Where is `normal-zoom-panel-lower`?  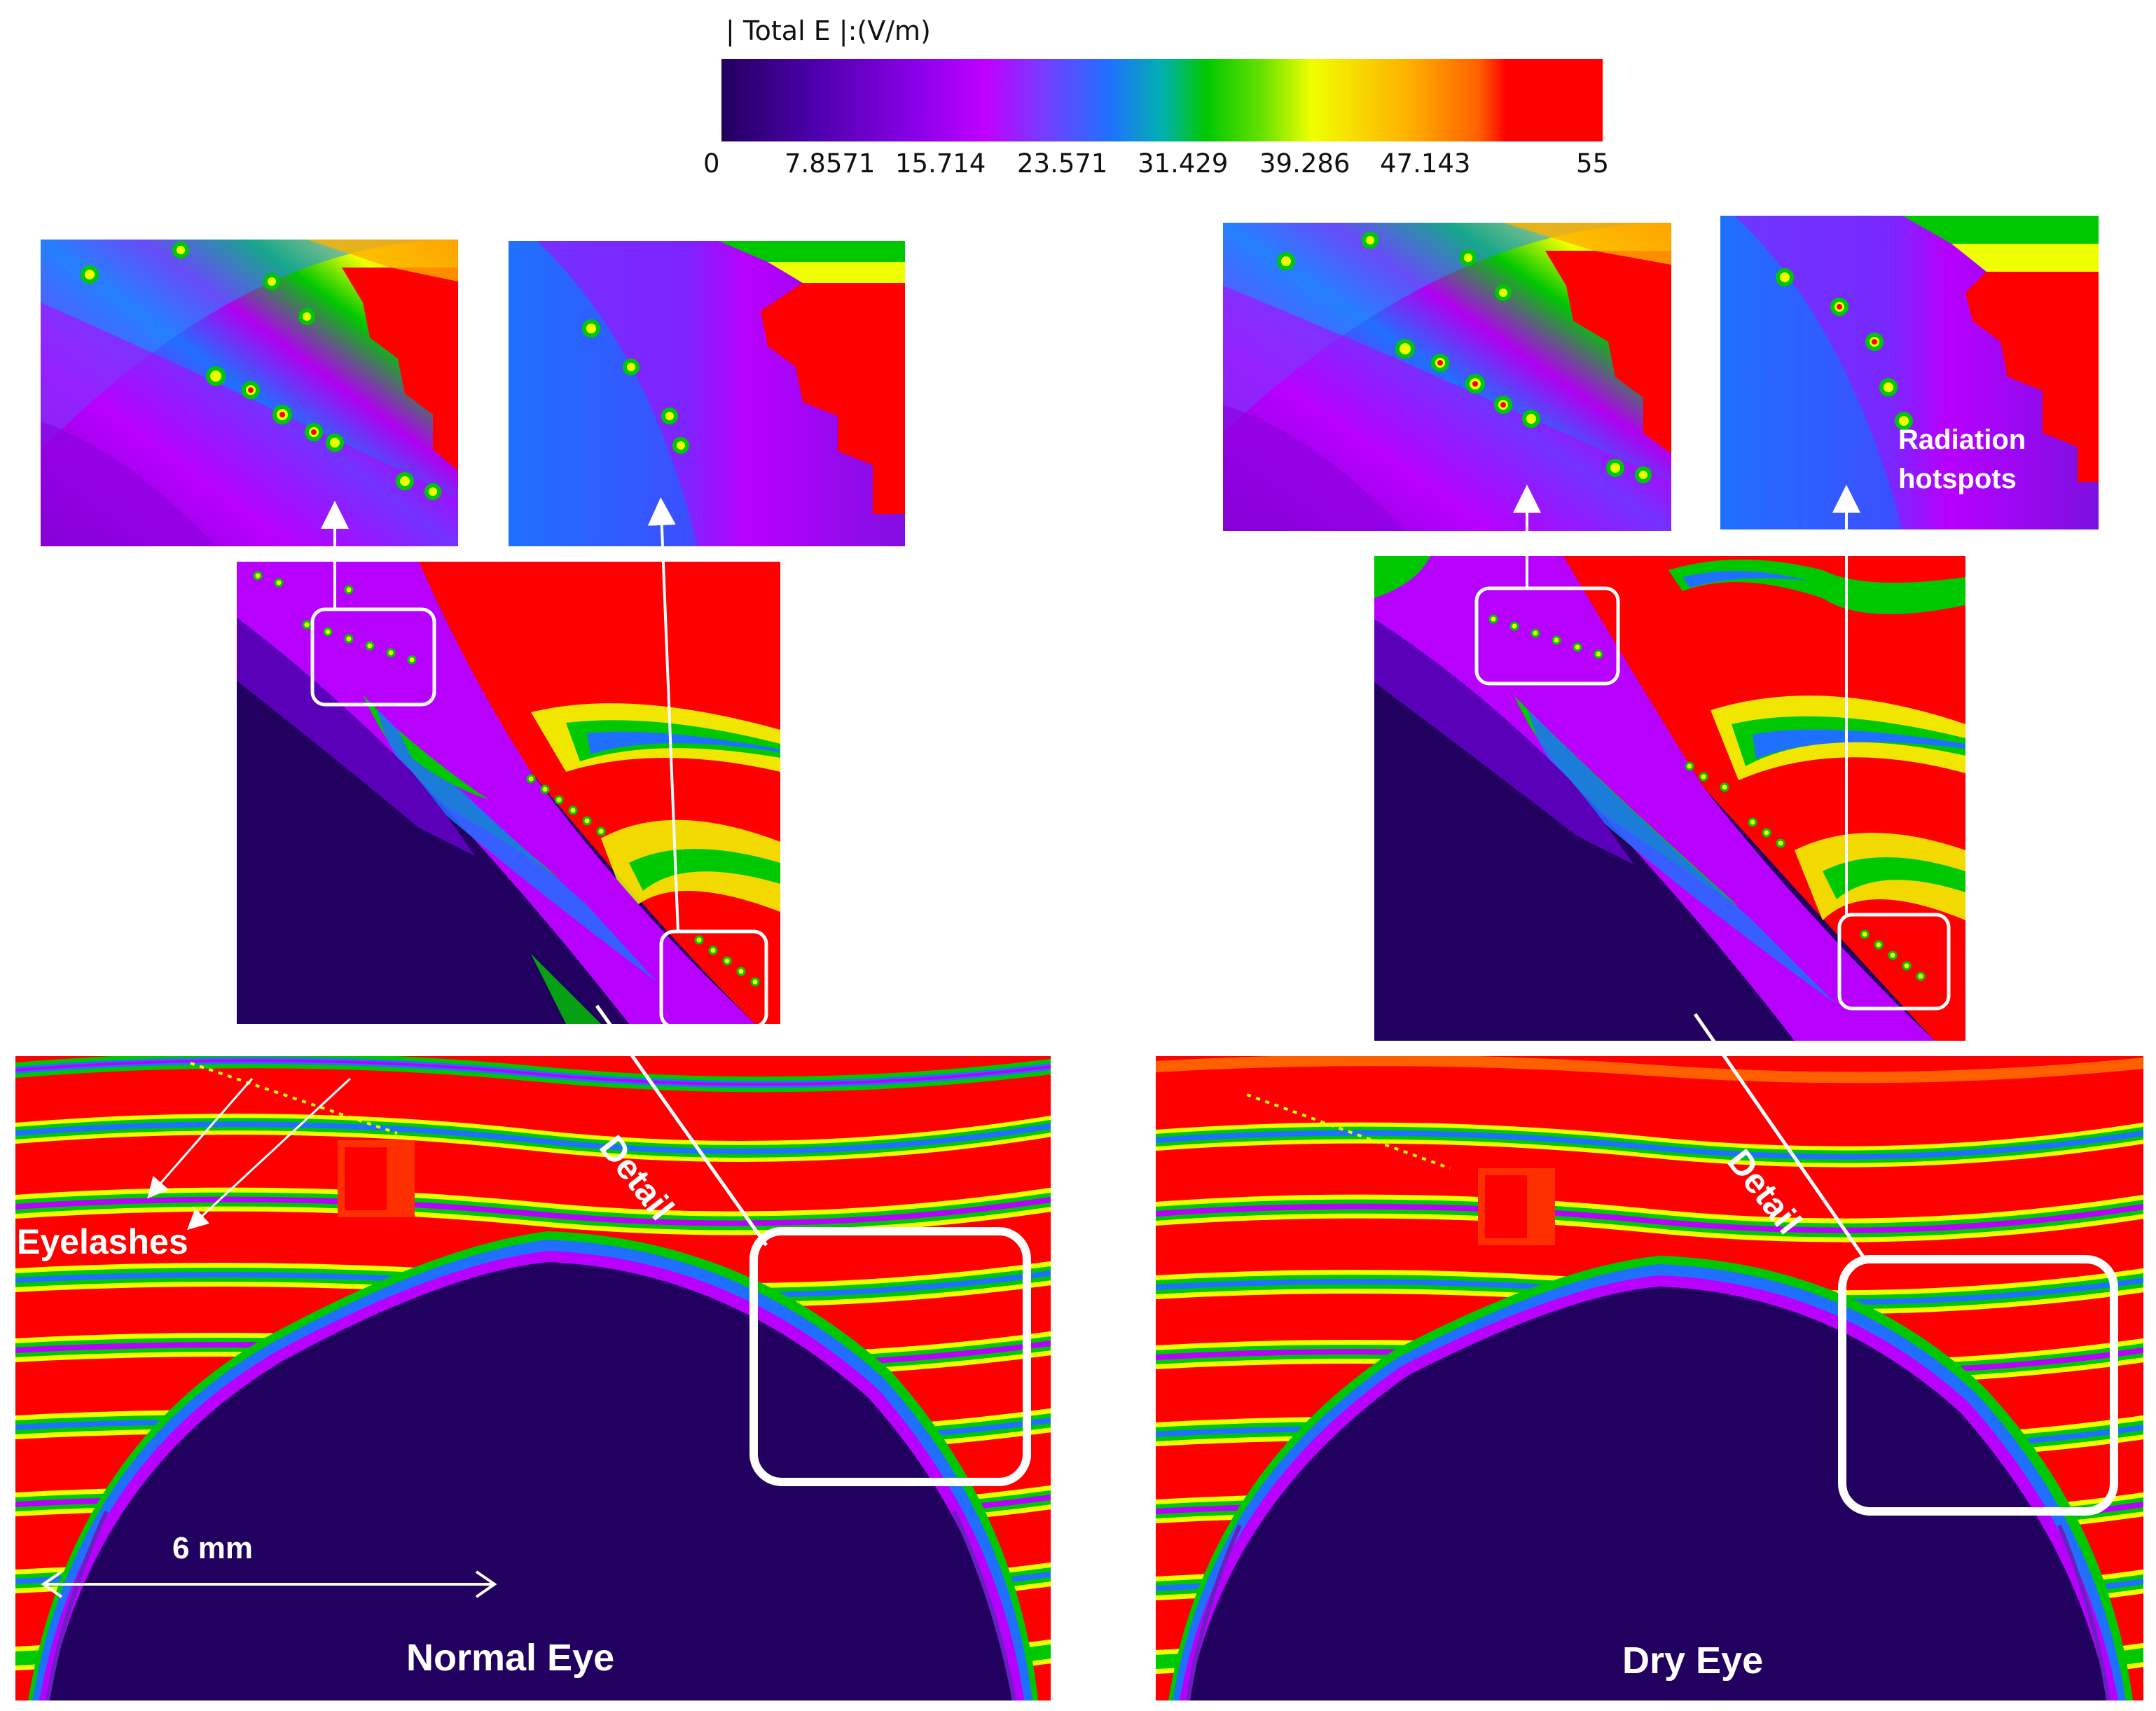
normal-zoom-panel-lower is located at coordinates (707, 394).